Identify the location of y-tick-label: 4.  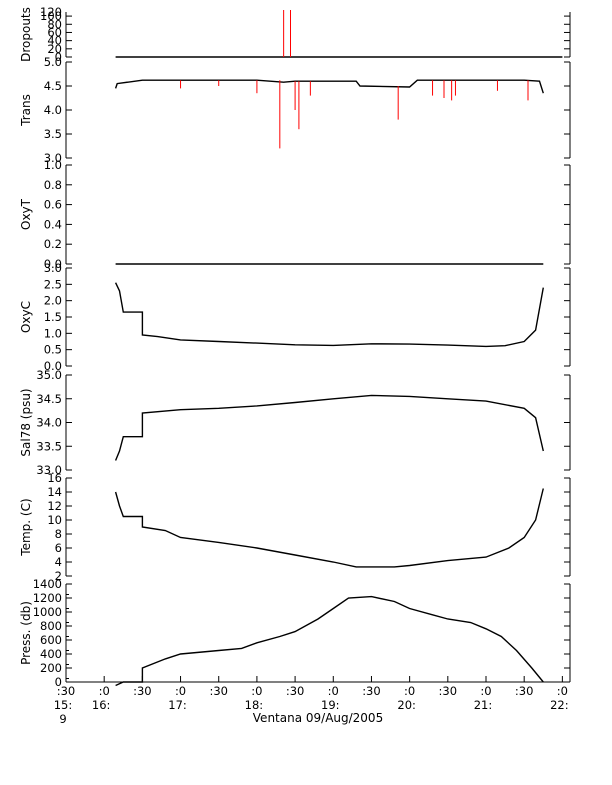
(58, 562).